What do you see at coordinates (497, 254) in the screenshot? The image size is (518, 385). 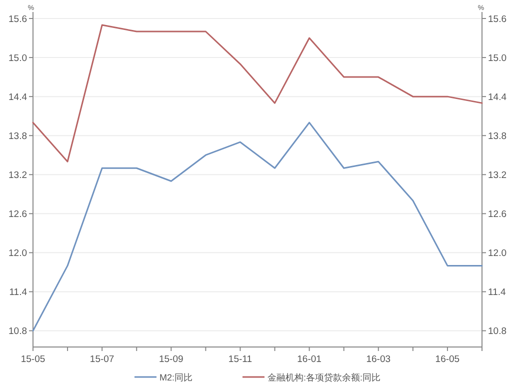 I see `y2-tick-label: 12.0` at bounding box center [497, 254].